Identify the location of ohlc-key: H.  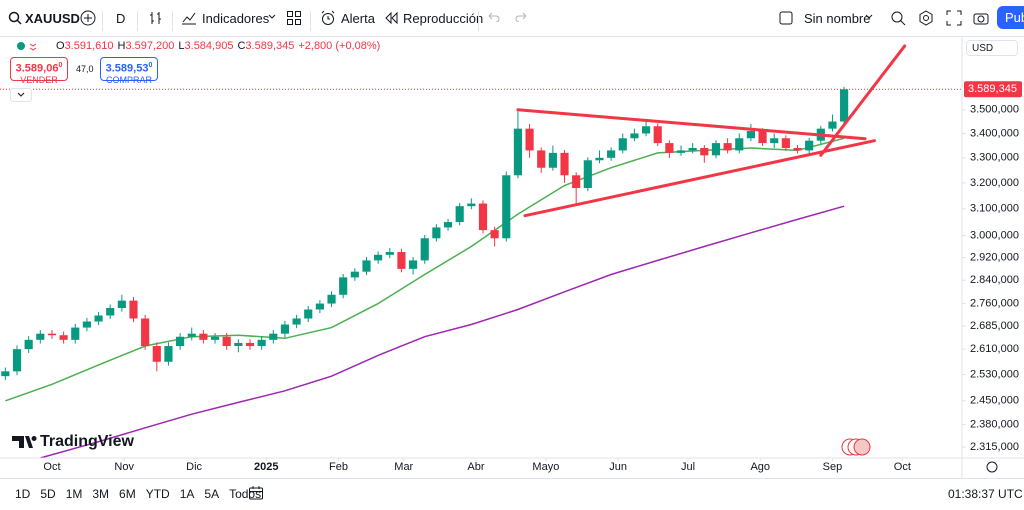
(121, 46).